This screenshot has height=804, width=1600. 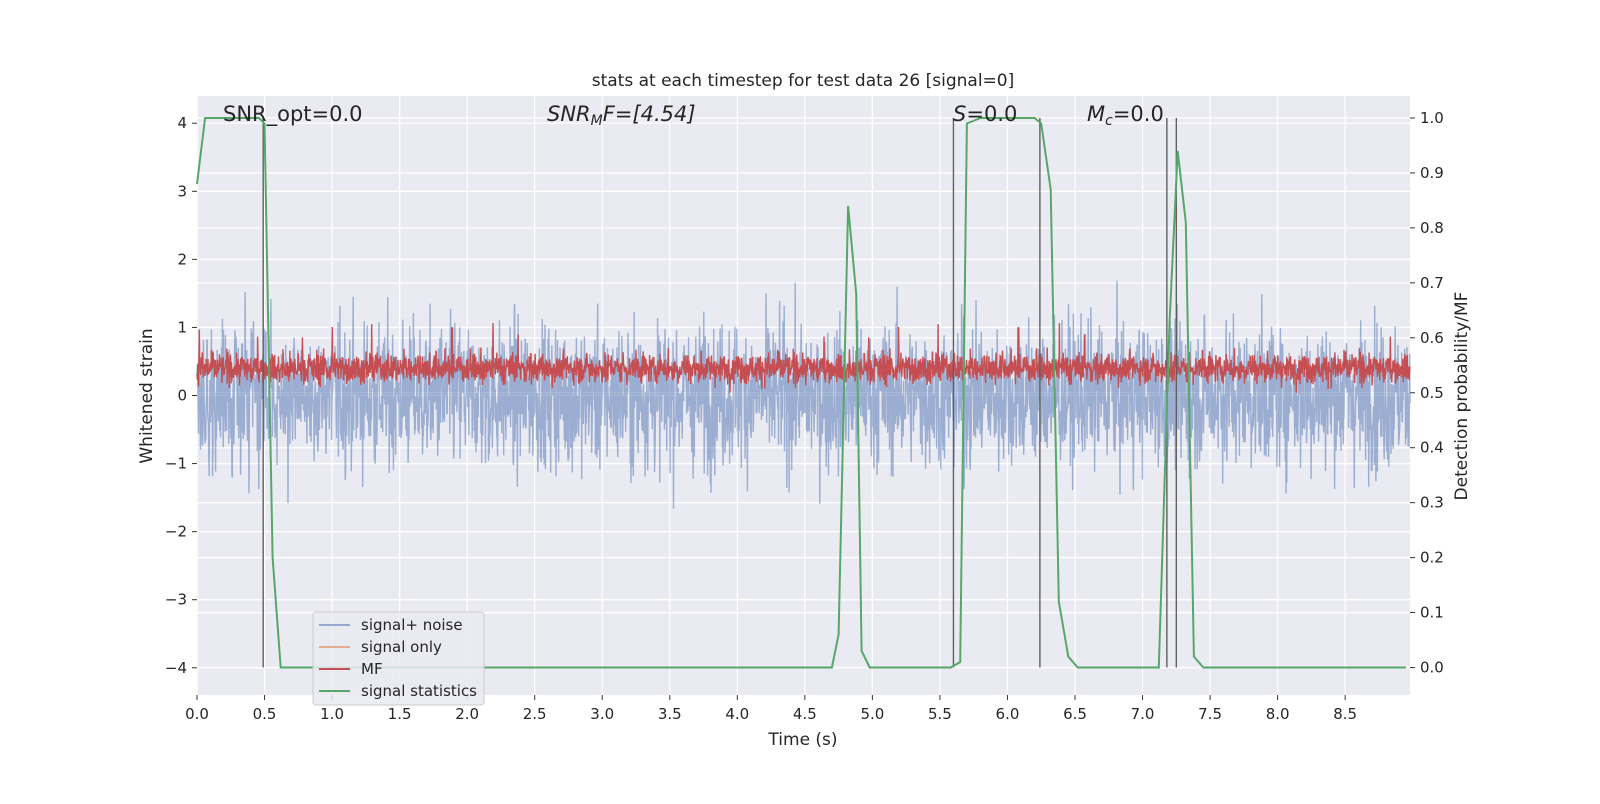 I want to click on legend-box, so click(x=398, y=658).